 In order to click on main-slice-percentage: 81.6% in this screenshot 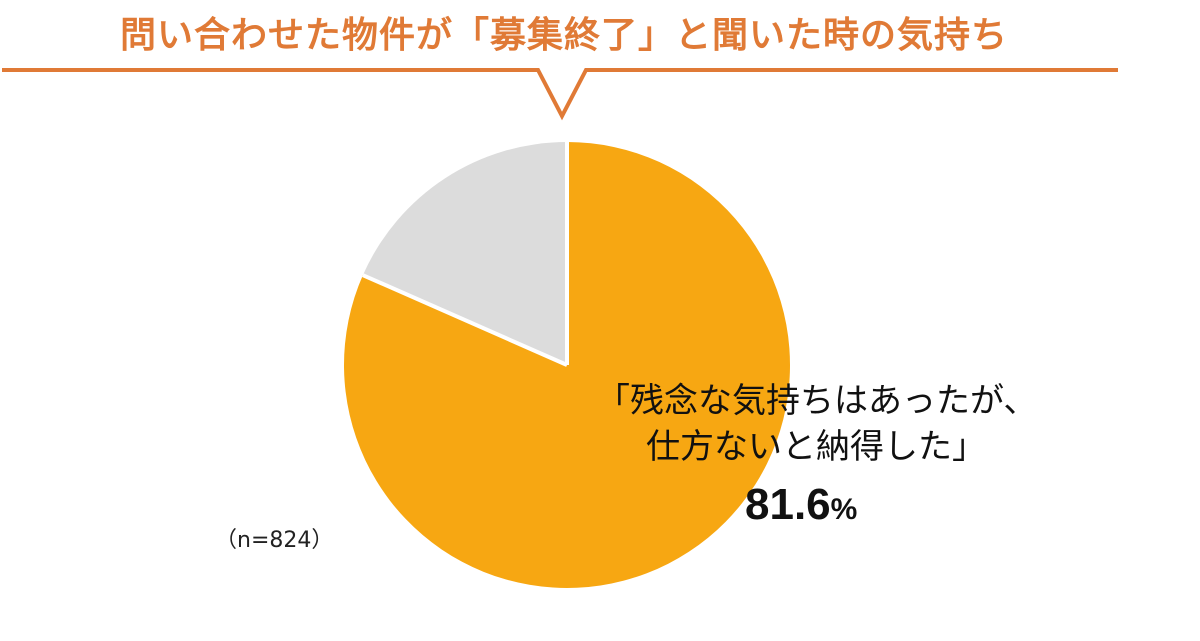, I will do `click(801, 505)`.